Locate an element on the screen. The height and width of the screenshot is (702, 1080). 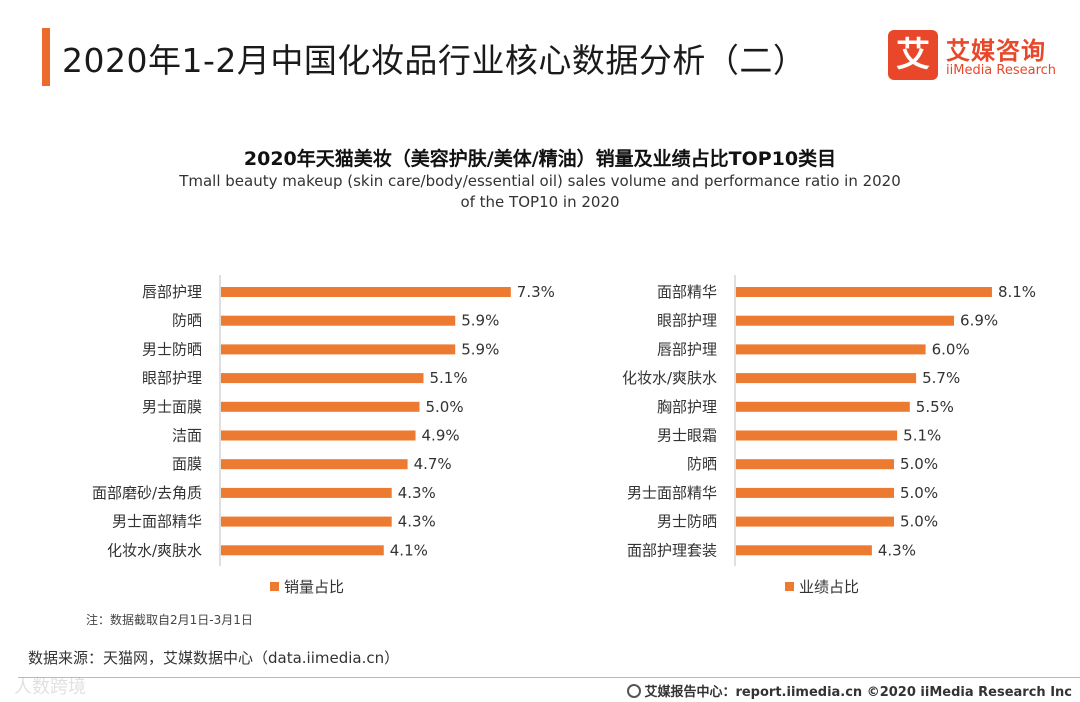
logo-chinese-name: 艾媒咨询 is located at coordinates (996, 51).